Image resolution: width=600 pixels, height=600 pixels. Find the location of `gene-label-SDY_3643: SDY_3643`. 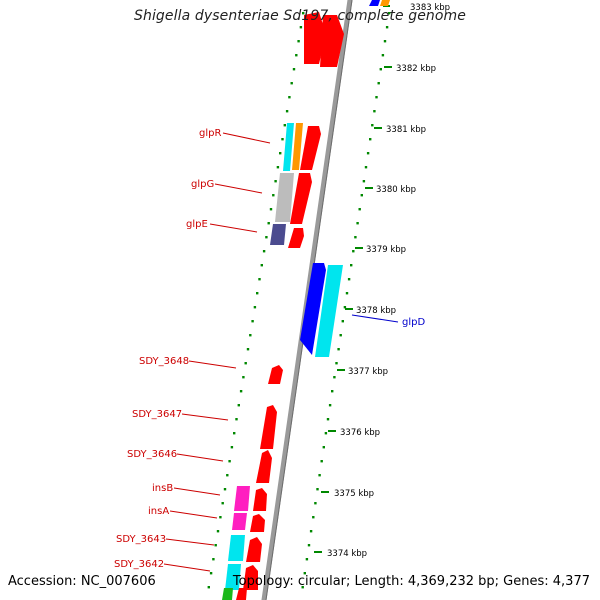

gene-label-SDY_3643: SDY_3643 is located at coordinates (141, 539).